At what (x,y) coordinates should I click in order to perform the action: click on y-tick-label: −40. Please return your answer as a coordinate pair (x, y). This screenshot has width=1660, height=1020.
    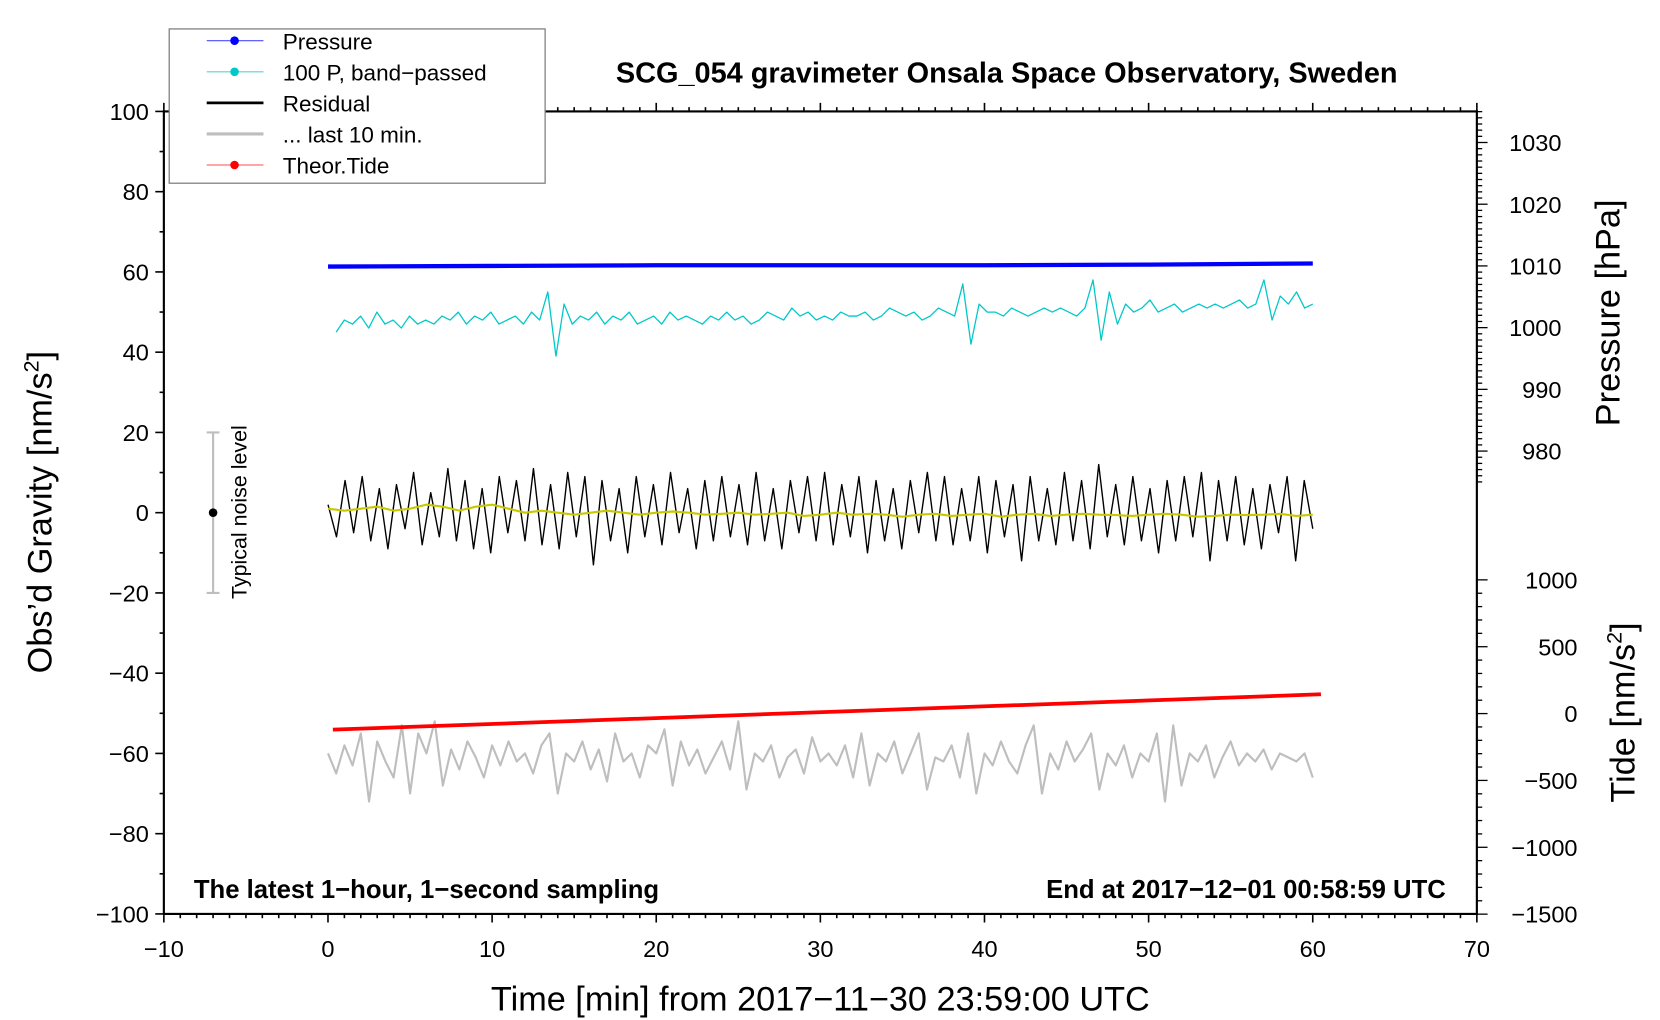
    Looking at the image, I should click on (129, 674).